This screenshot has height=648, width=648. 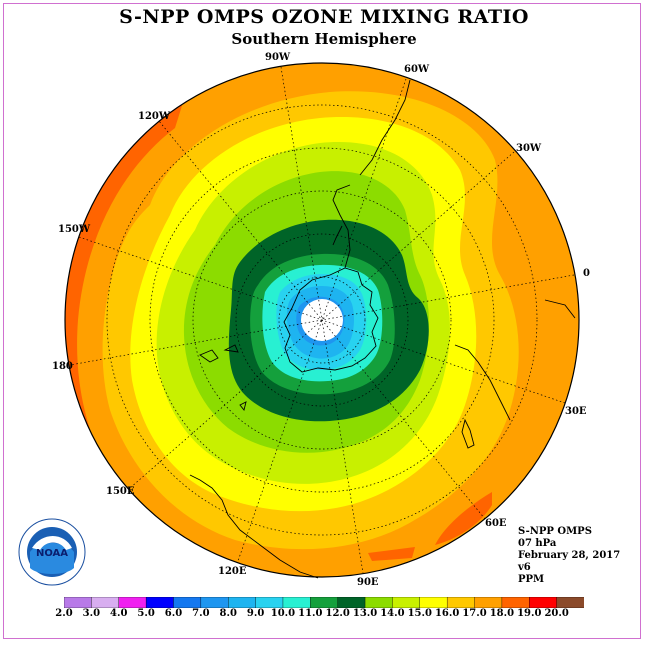 I want to click on label-180: 180, so click(x=62, y=366).